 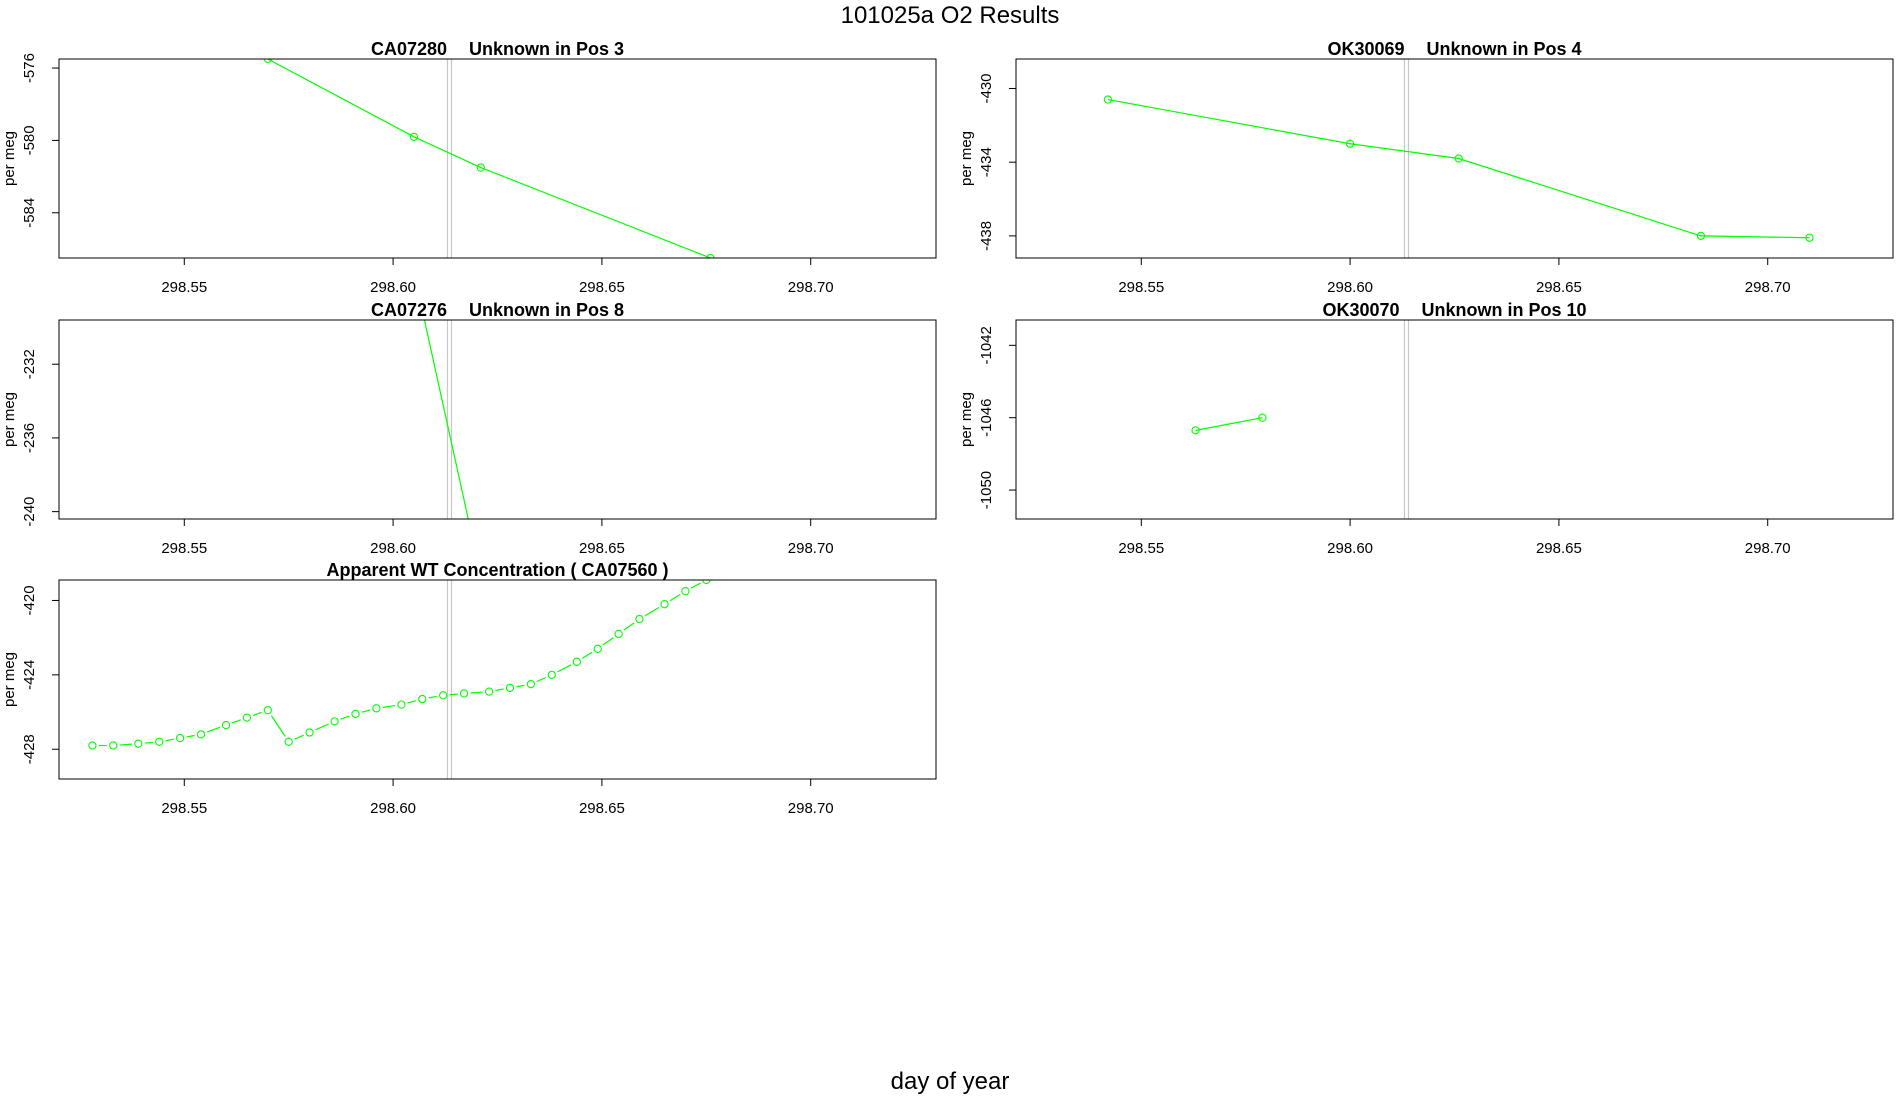 I want to click on panel-title: Apparent WT Concentration ( CA07560 ), so click(x=497, y=570).